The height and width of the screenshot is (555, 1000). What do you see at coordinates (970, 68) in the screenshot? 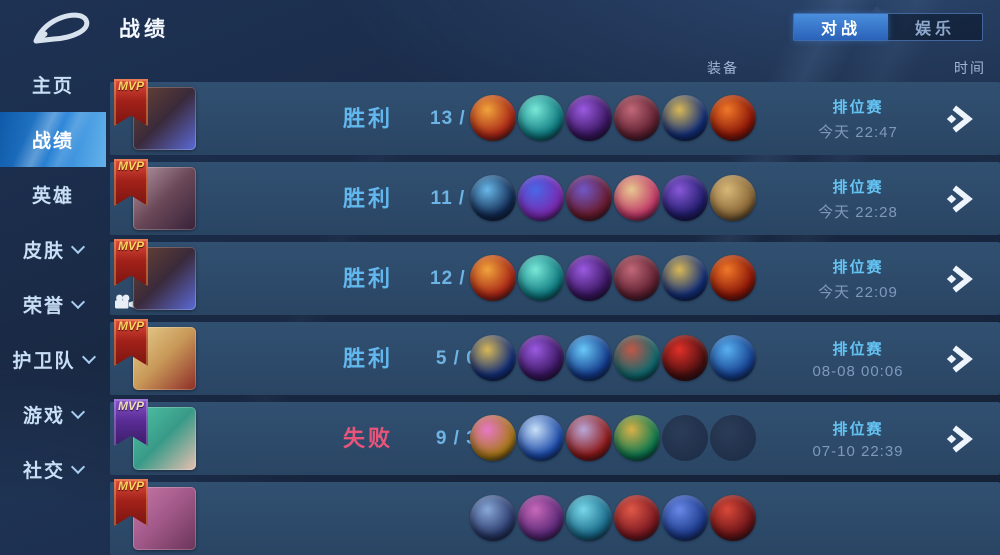
I see `column-header-time: 时间` at bounding box center [970, 68].